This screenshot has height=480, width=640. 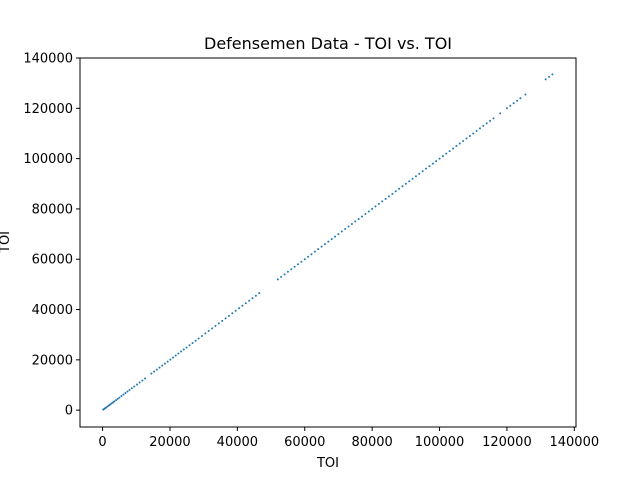 I want to click on y-tick-label: 40000, so click(x=52, y=310).